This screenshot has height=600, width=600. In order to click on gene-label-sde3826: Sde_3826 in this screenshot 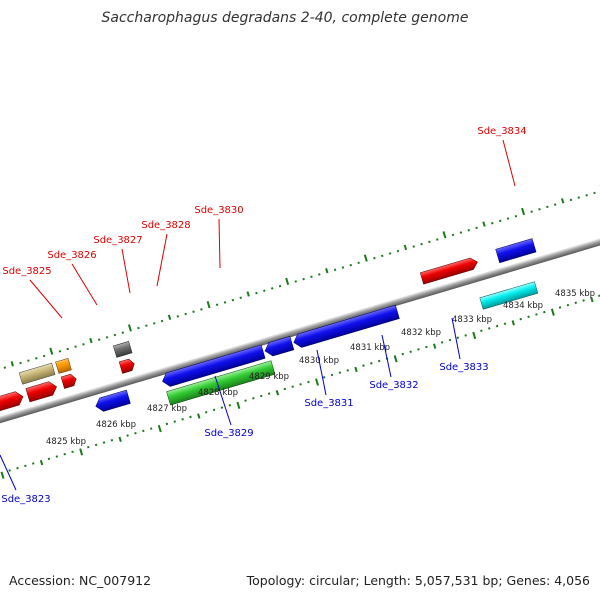, I will do `click(71, 255)`.